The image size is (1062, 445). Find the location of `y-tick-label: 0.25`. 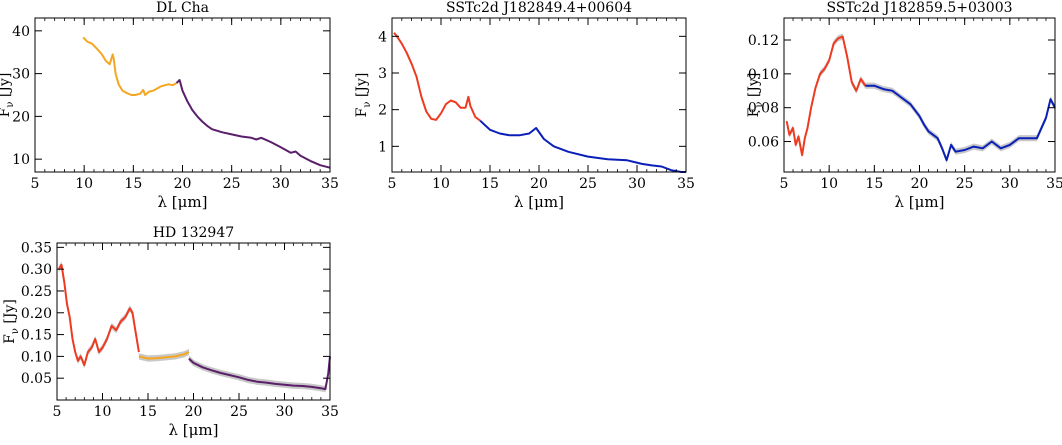

y-tick-label: 0.25 is located at coordinates (36, 292).